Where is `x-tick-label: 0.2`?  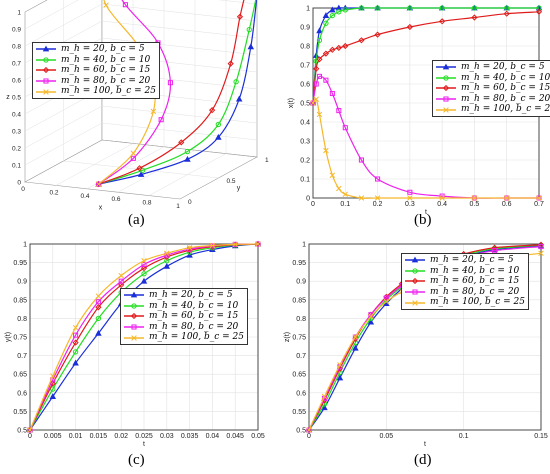 x-tick-label: 0.2 is located at coordinates (378, 204).